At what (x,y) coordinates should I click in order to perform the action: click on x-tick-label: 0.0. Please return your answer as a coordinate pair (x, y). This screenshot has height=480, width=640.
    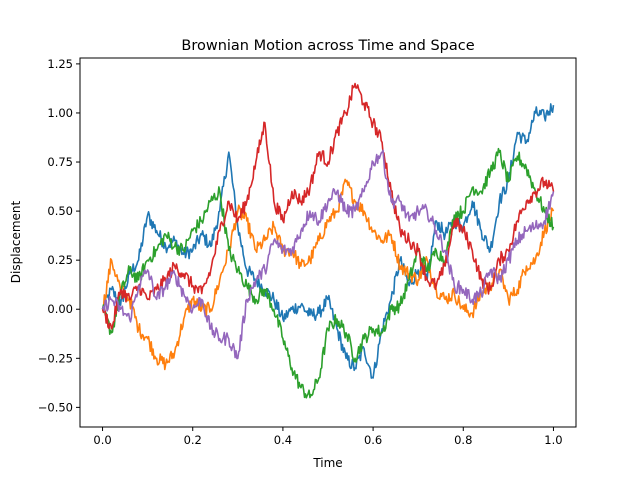
    Looking at the image, I should click on (102, 440).